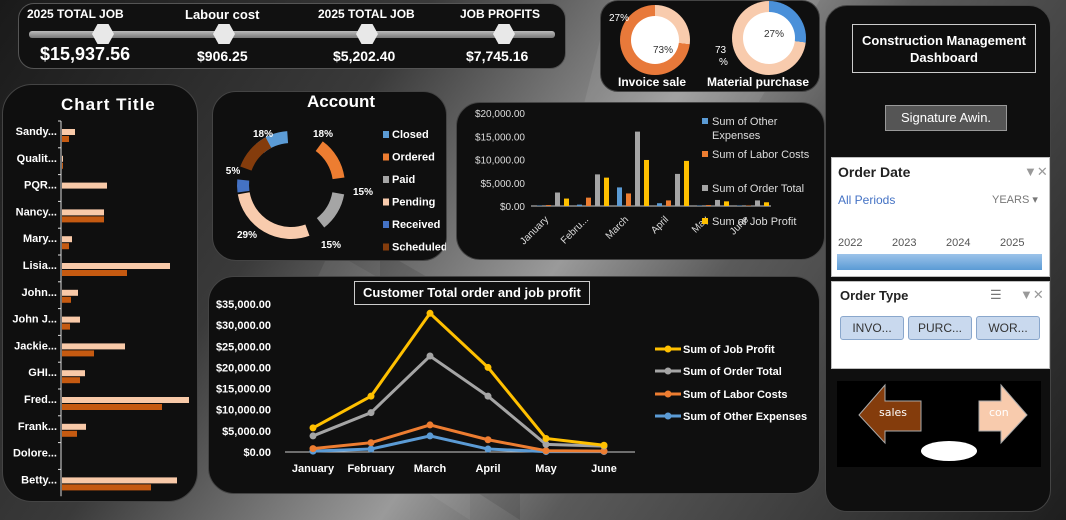 The width and height of the screenshot is (1066, 520). I want to click on multi-select-icon: ☰, so click(996, 294).